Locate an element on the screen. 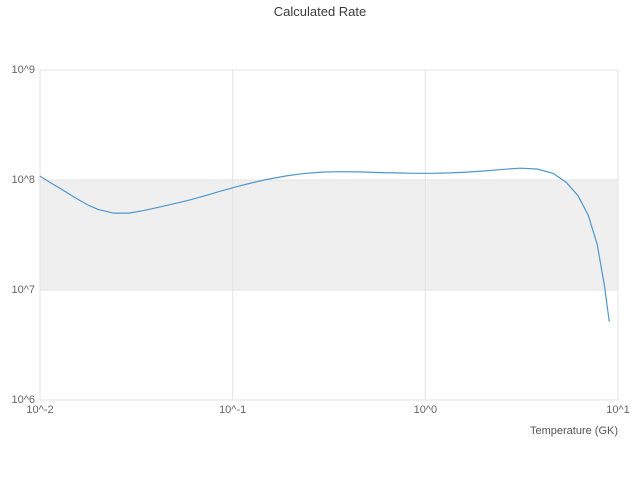 This screenshot has height=480, width=640. x-axis-label: Temperature (GK) is located at coordinates (573, 431).